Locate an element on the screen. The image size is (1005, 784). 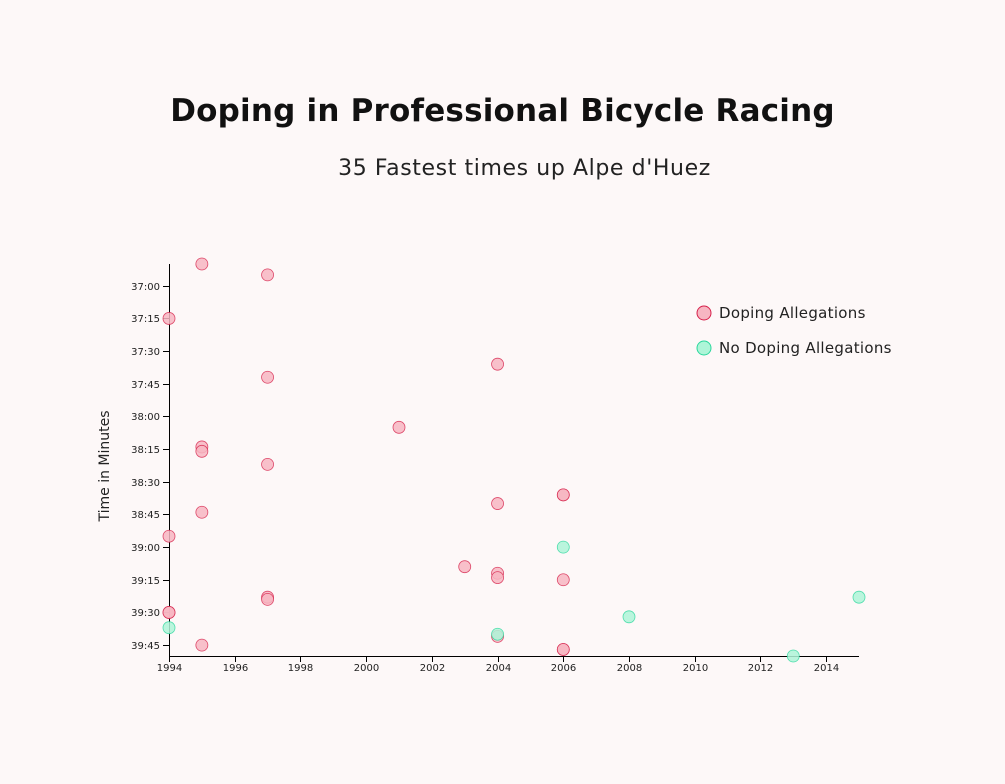
x-tick-label: 2012 is located at coordinates (760, 668).